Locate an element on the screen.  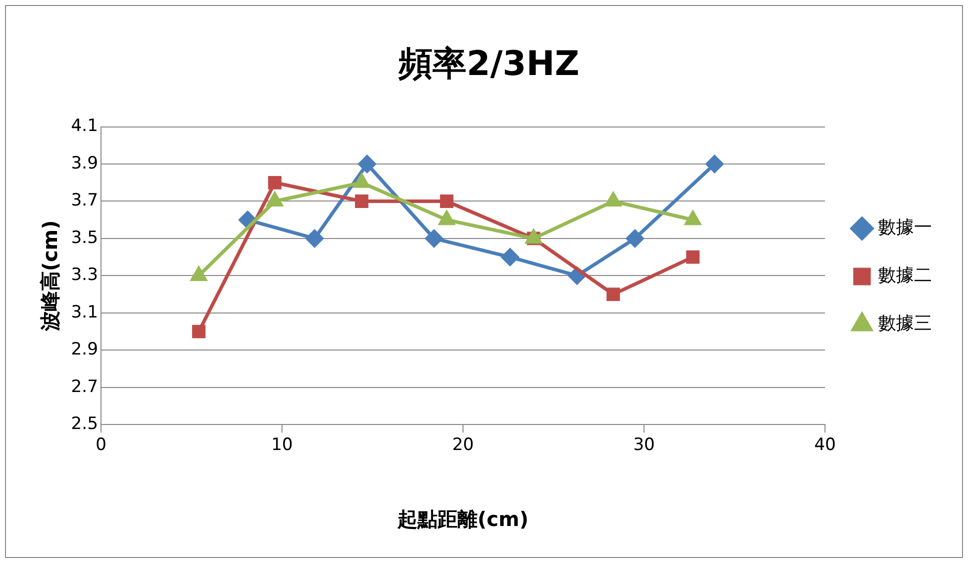
legend-label: 數據三 is located at coordinates (905, 323).